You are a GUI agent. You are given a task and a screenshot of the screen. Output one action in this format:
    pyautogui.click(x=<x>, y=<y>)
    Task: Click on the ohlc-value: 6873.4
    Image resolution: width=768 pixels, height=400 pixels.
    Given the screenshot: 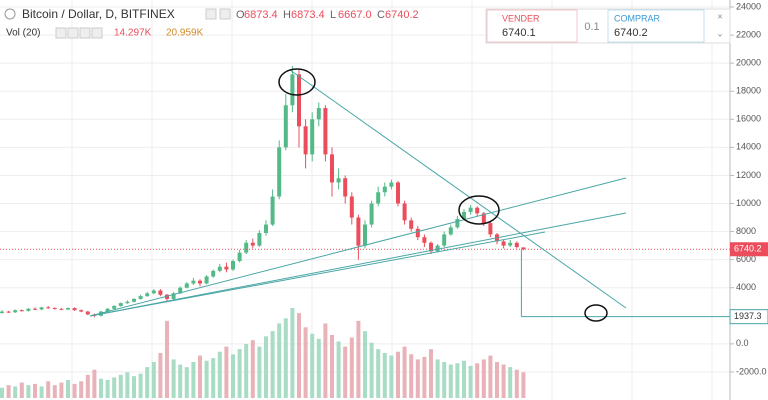 What is the action you would take?
    pyautogui.click(x=261, y=15)
    